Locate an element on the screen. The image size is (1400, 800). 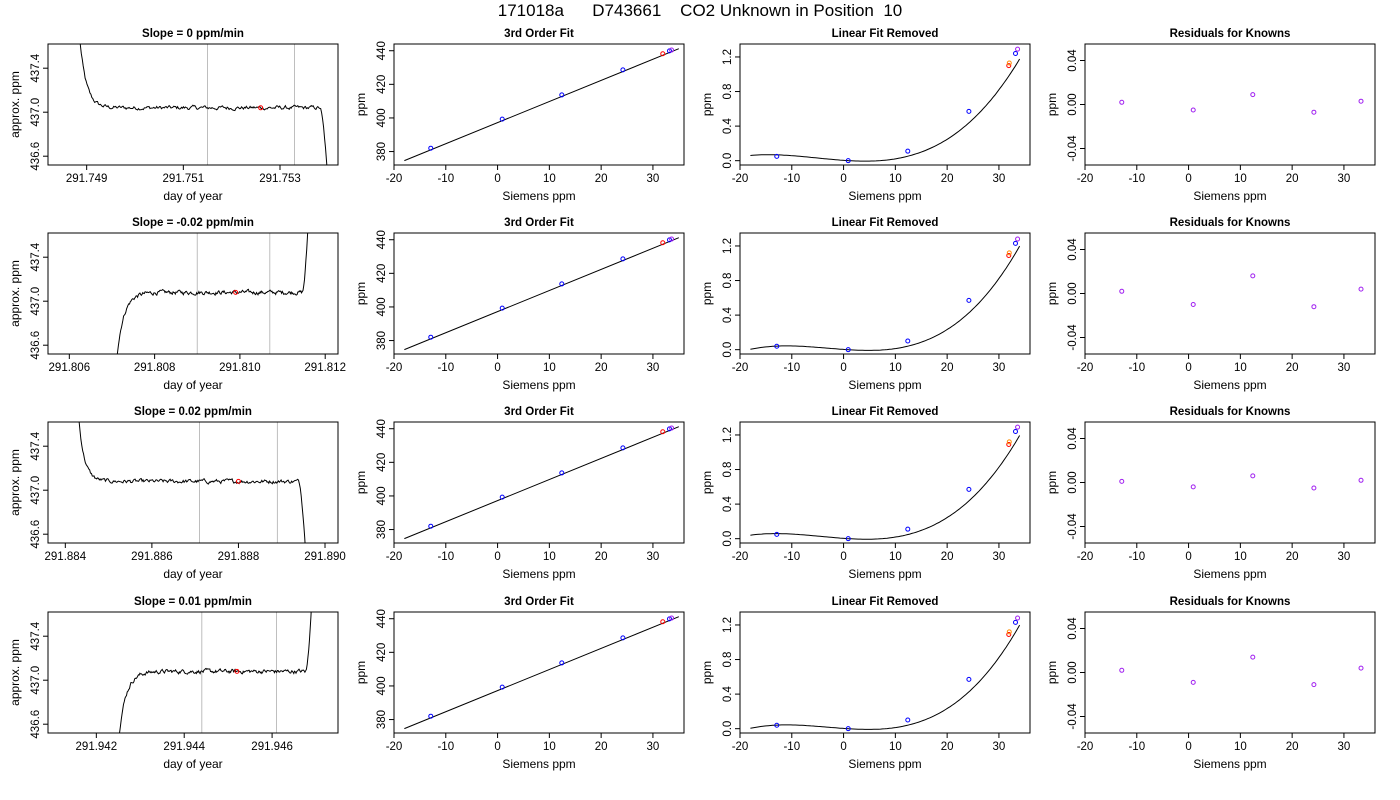
y-tick-label: 0.0 is located at coordinates (728, 729).